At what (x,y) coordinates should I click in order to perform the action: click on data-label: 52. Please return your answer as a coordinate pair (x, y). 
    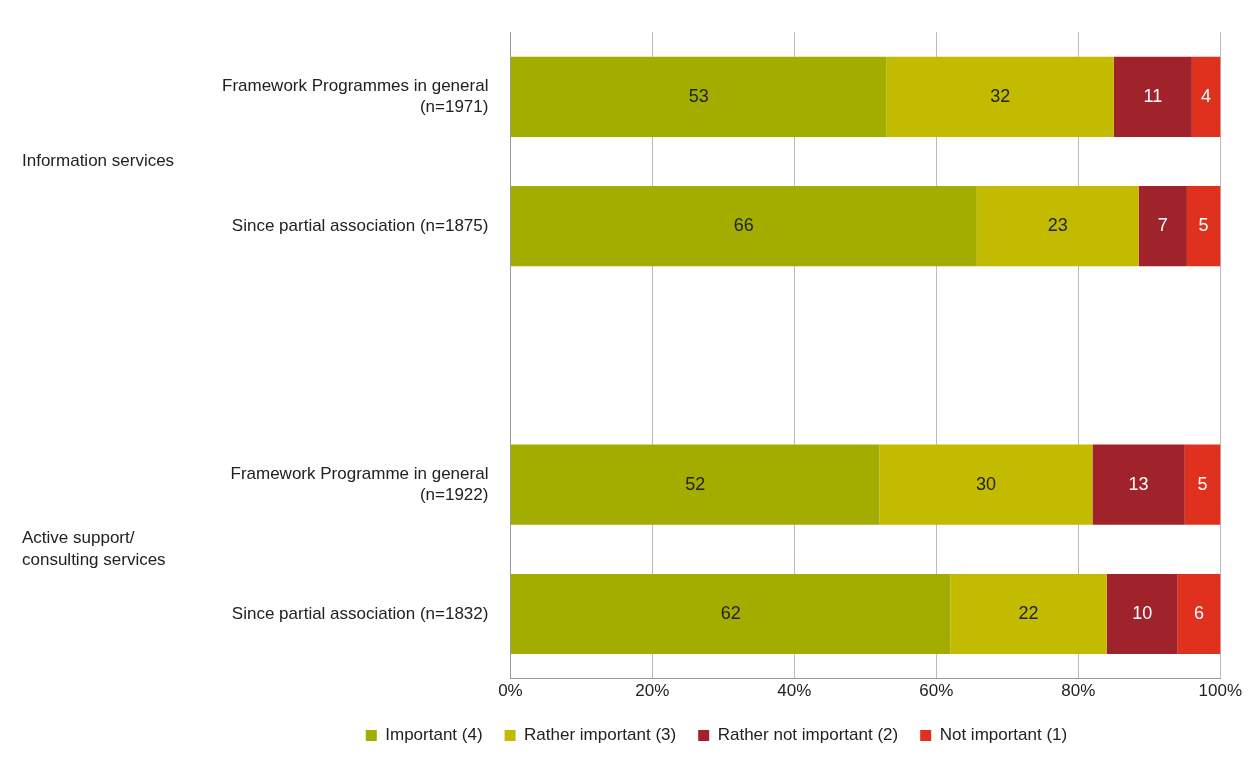
    Looking at the image, I should click on (695, 483).